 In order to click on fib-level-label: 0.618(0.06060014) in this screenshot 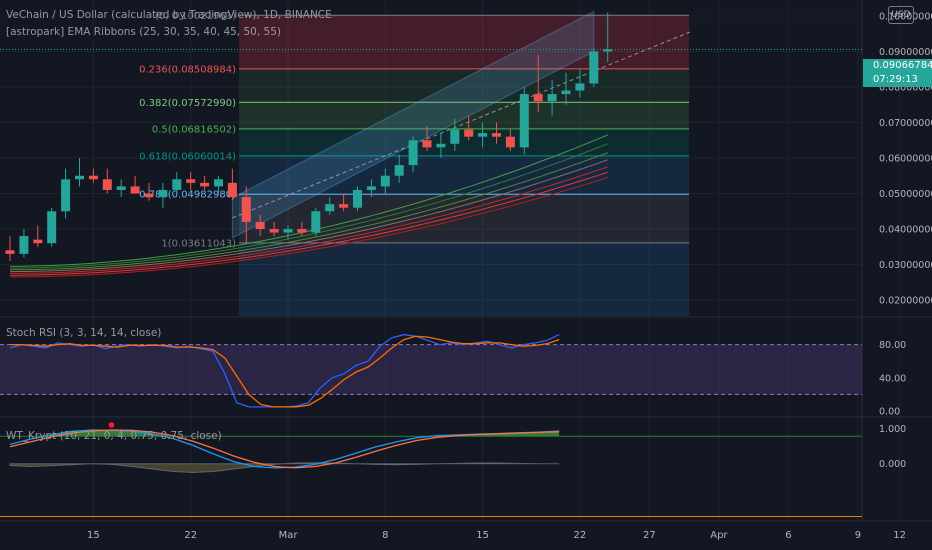, I will do `click(187, 156)`.